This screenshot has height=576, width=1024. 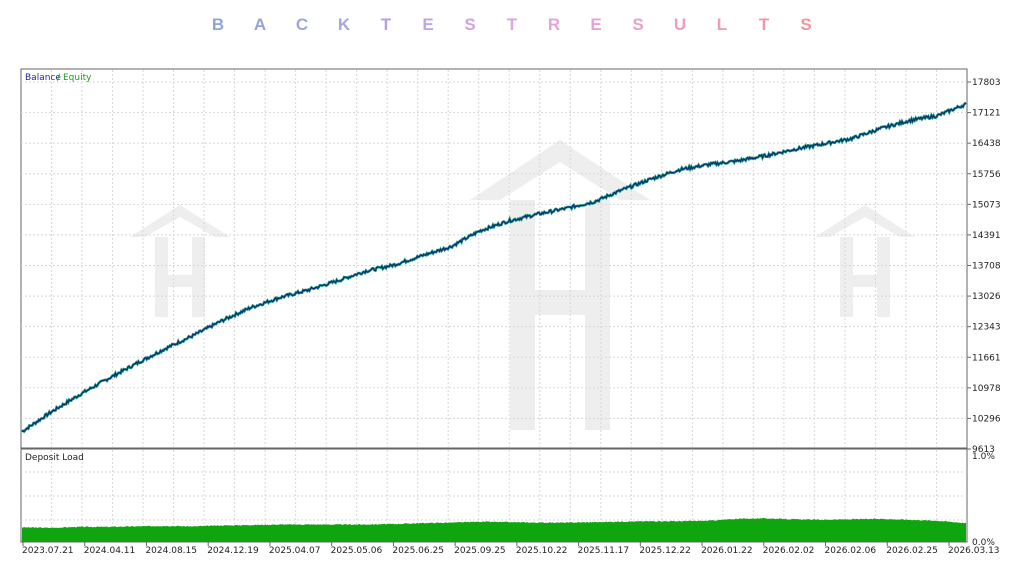 I want to click on legend-equity: Equity, so click(x=77, y=78).